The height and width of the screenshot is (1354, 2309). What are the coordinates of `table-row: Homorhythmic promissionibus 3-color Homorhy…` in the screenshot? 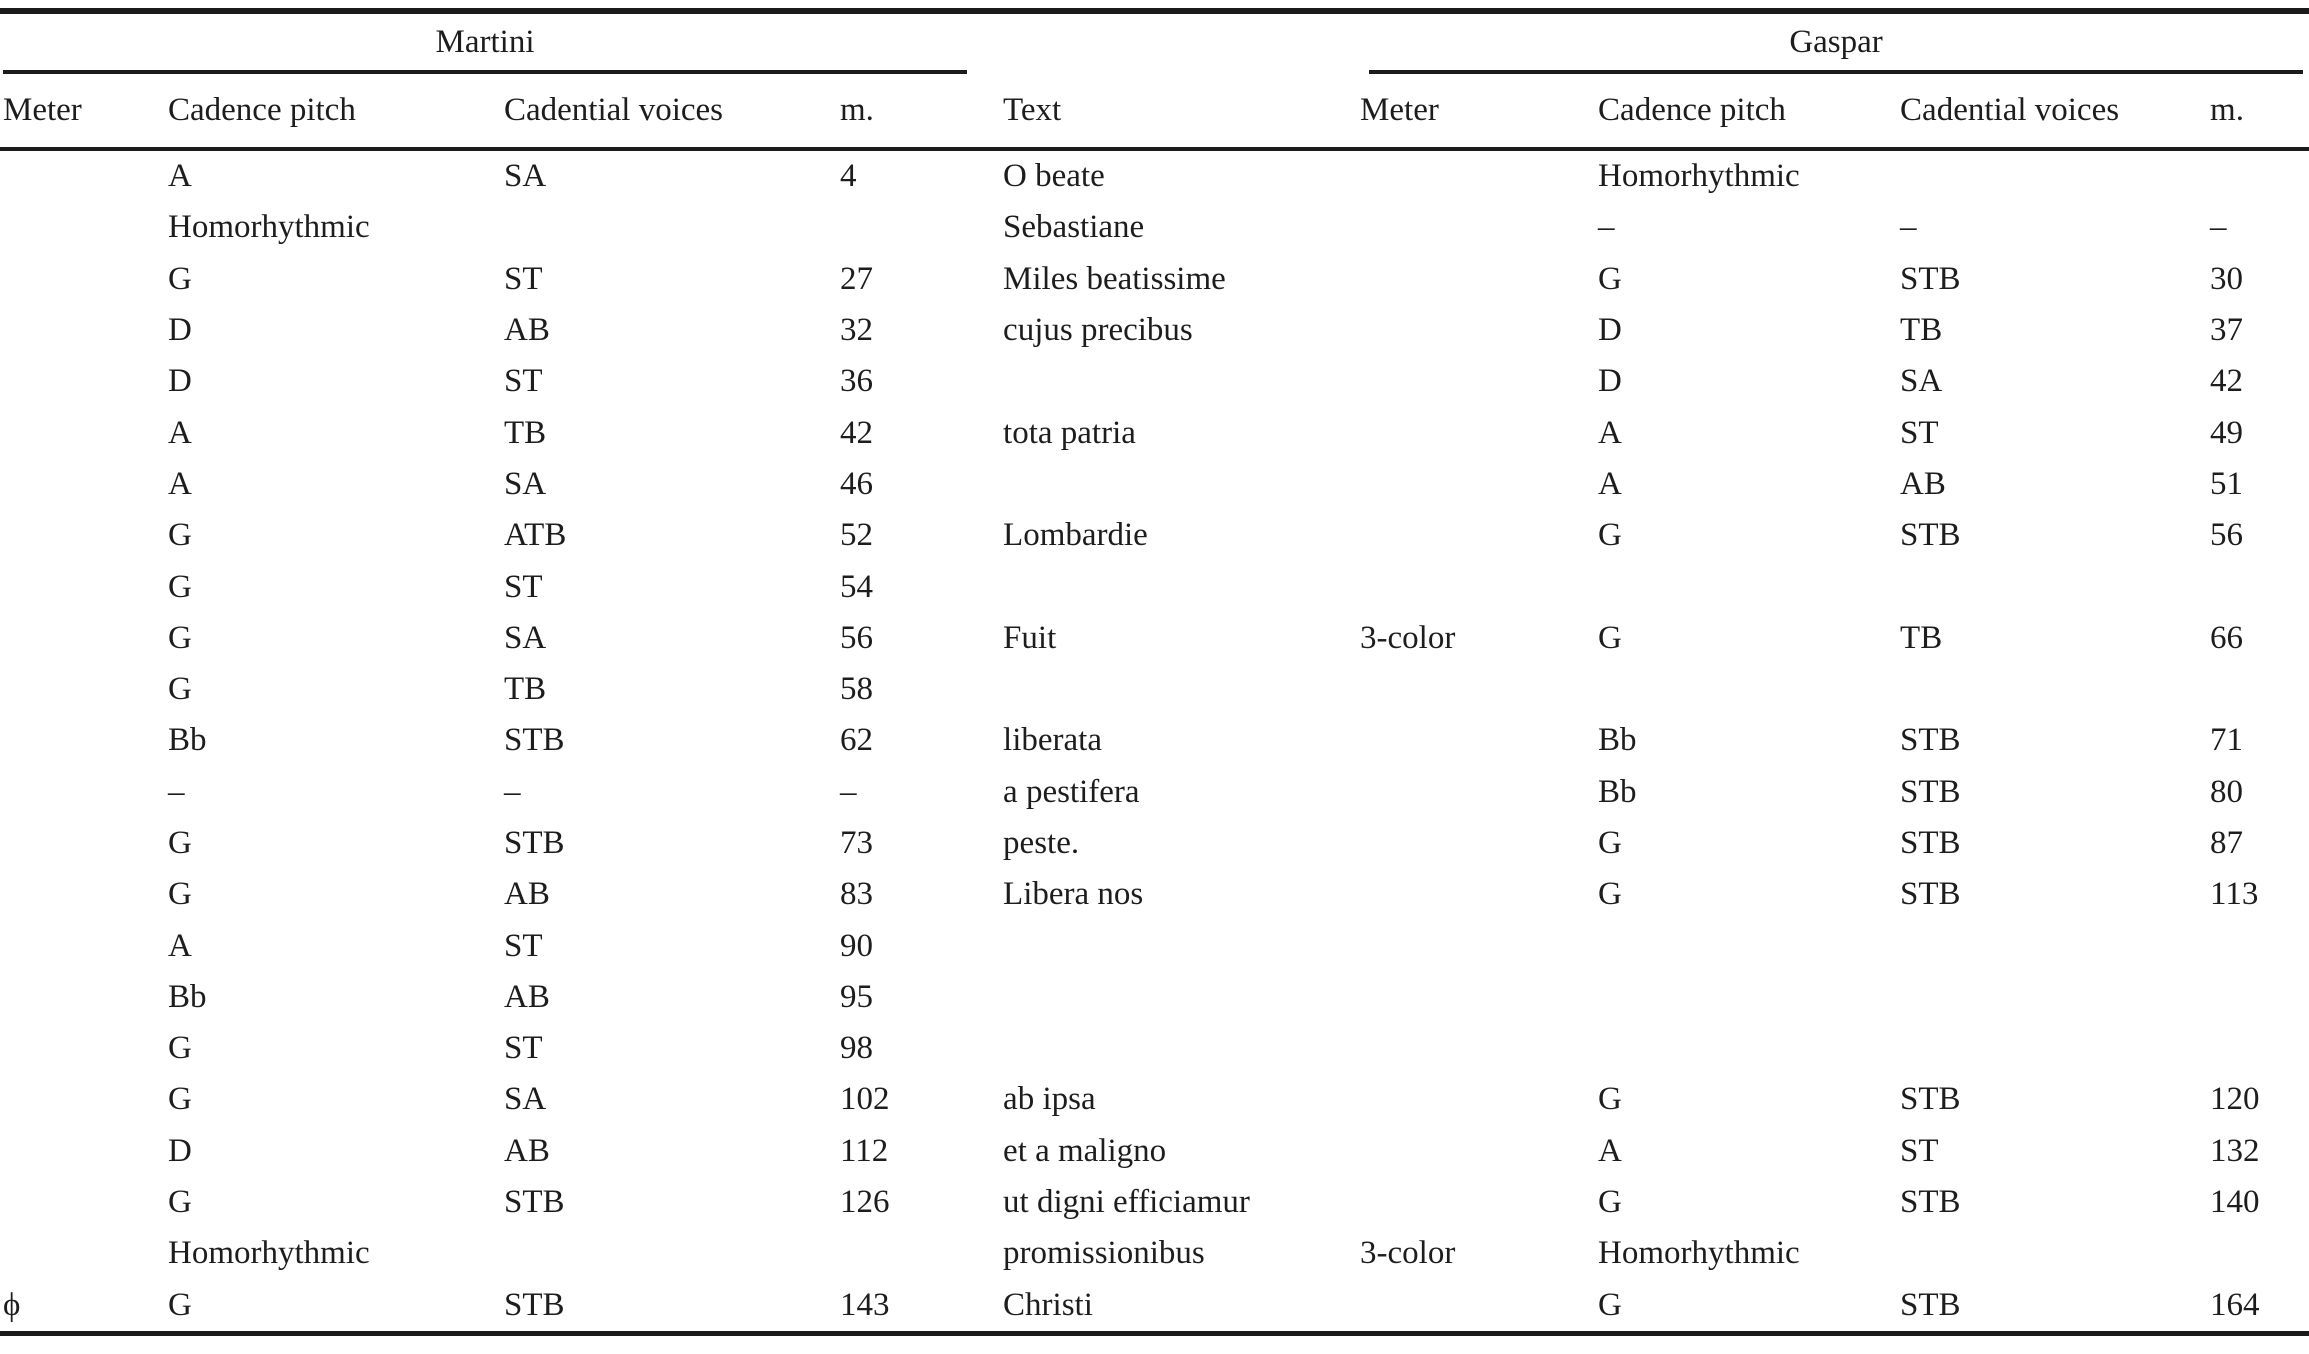 It's located at (1154, 1253).